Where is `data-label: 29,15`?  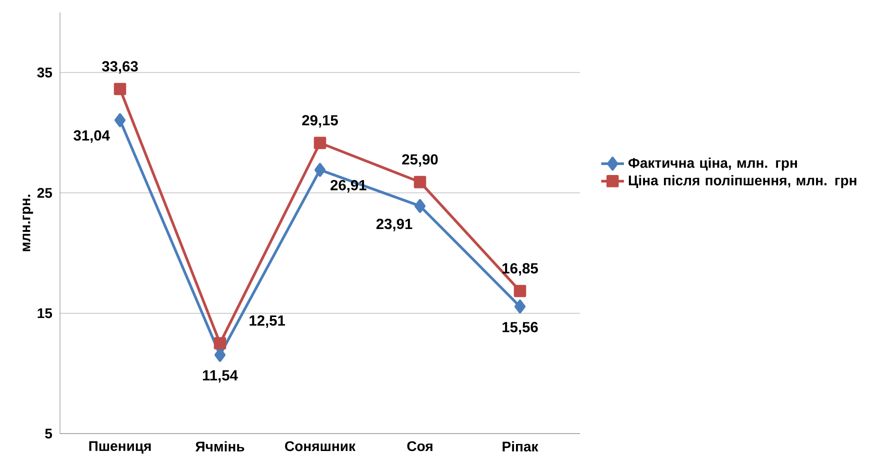
data-label: 29,15 is located at coordinates (320, 121).